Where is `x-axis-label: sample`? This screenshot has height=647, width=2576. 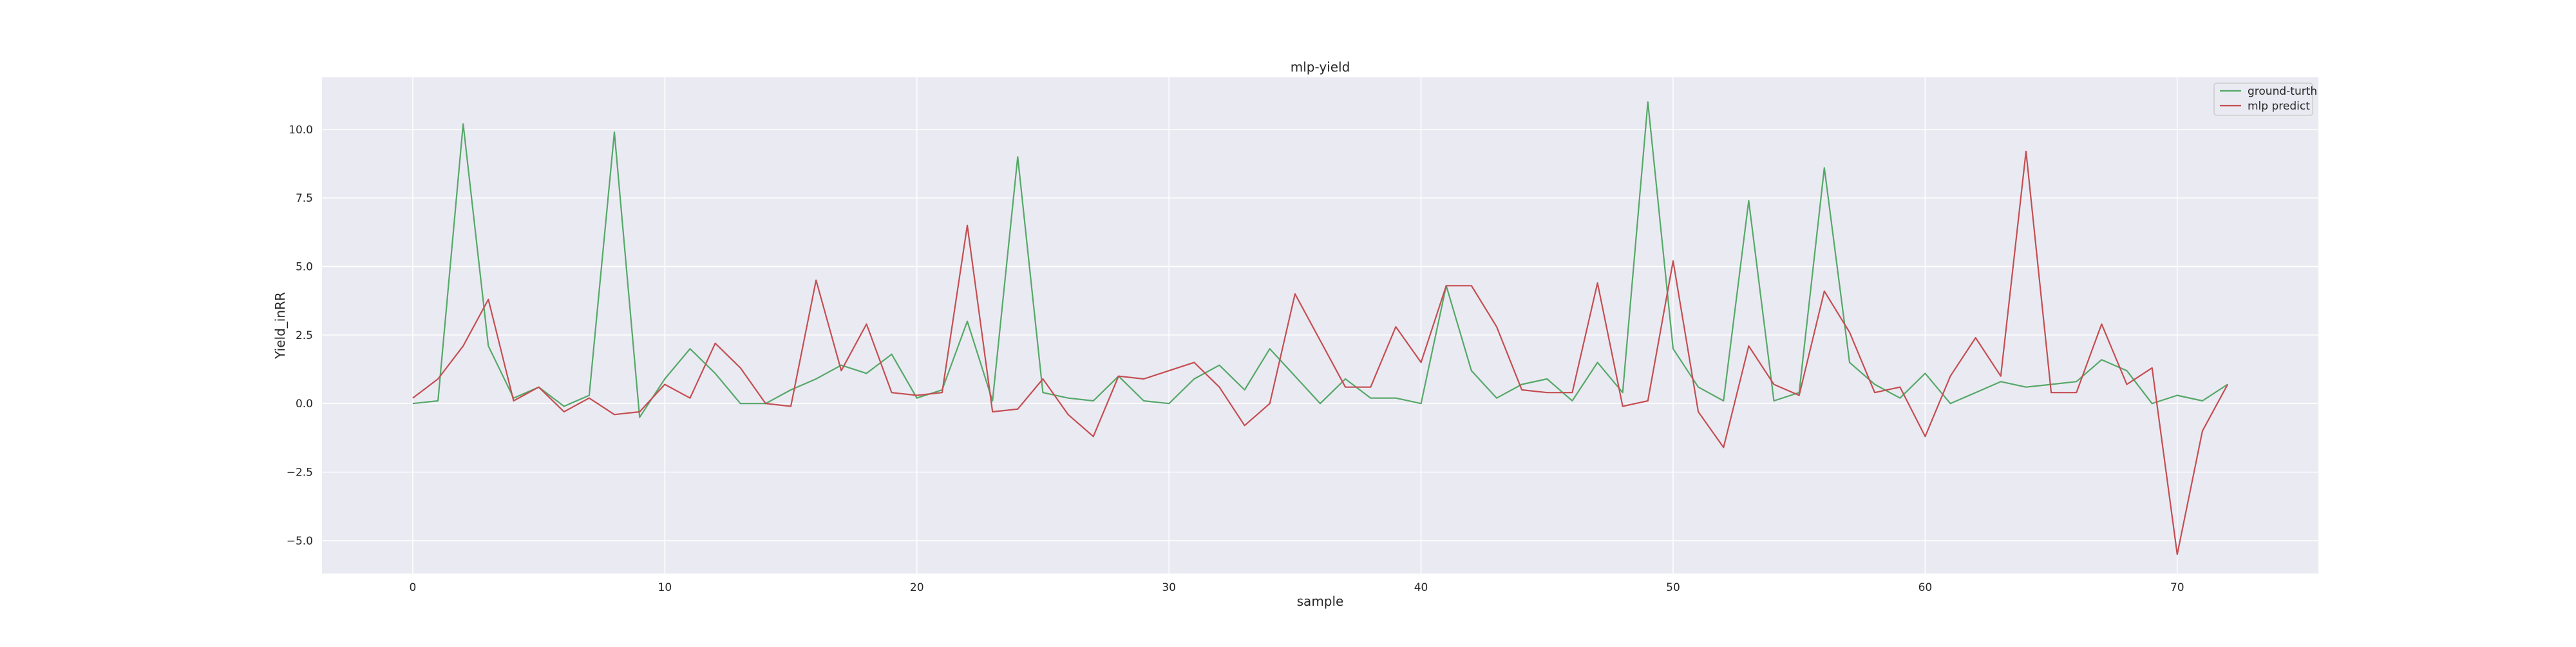
x-axis-label: sample is located at coordinates (1320, 601).